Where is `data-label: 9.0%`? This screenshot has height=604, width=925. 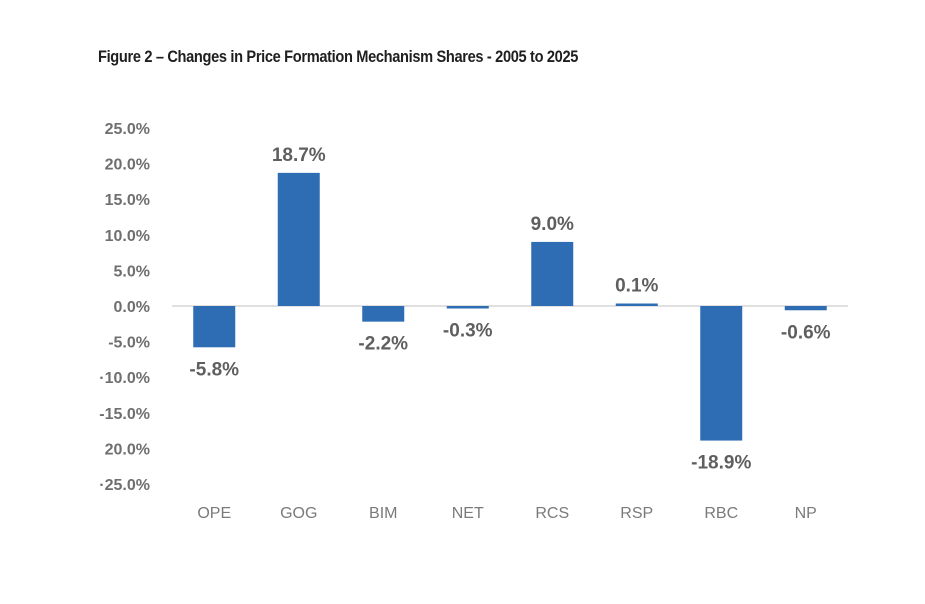
data-label: 9.0% is located at coordinates (552, 224).